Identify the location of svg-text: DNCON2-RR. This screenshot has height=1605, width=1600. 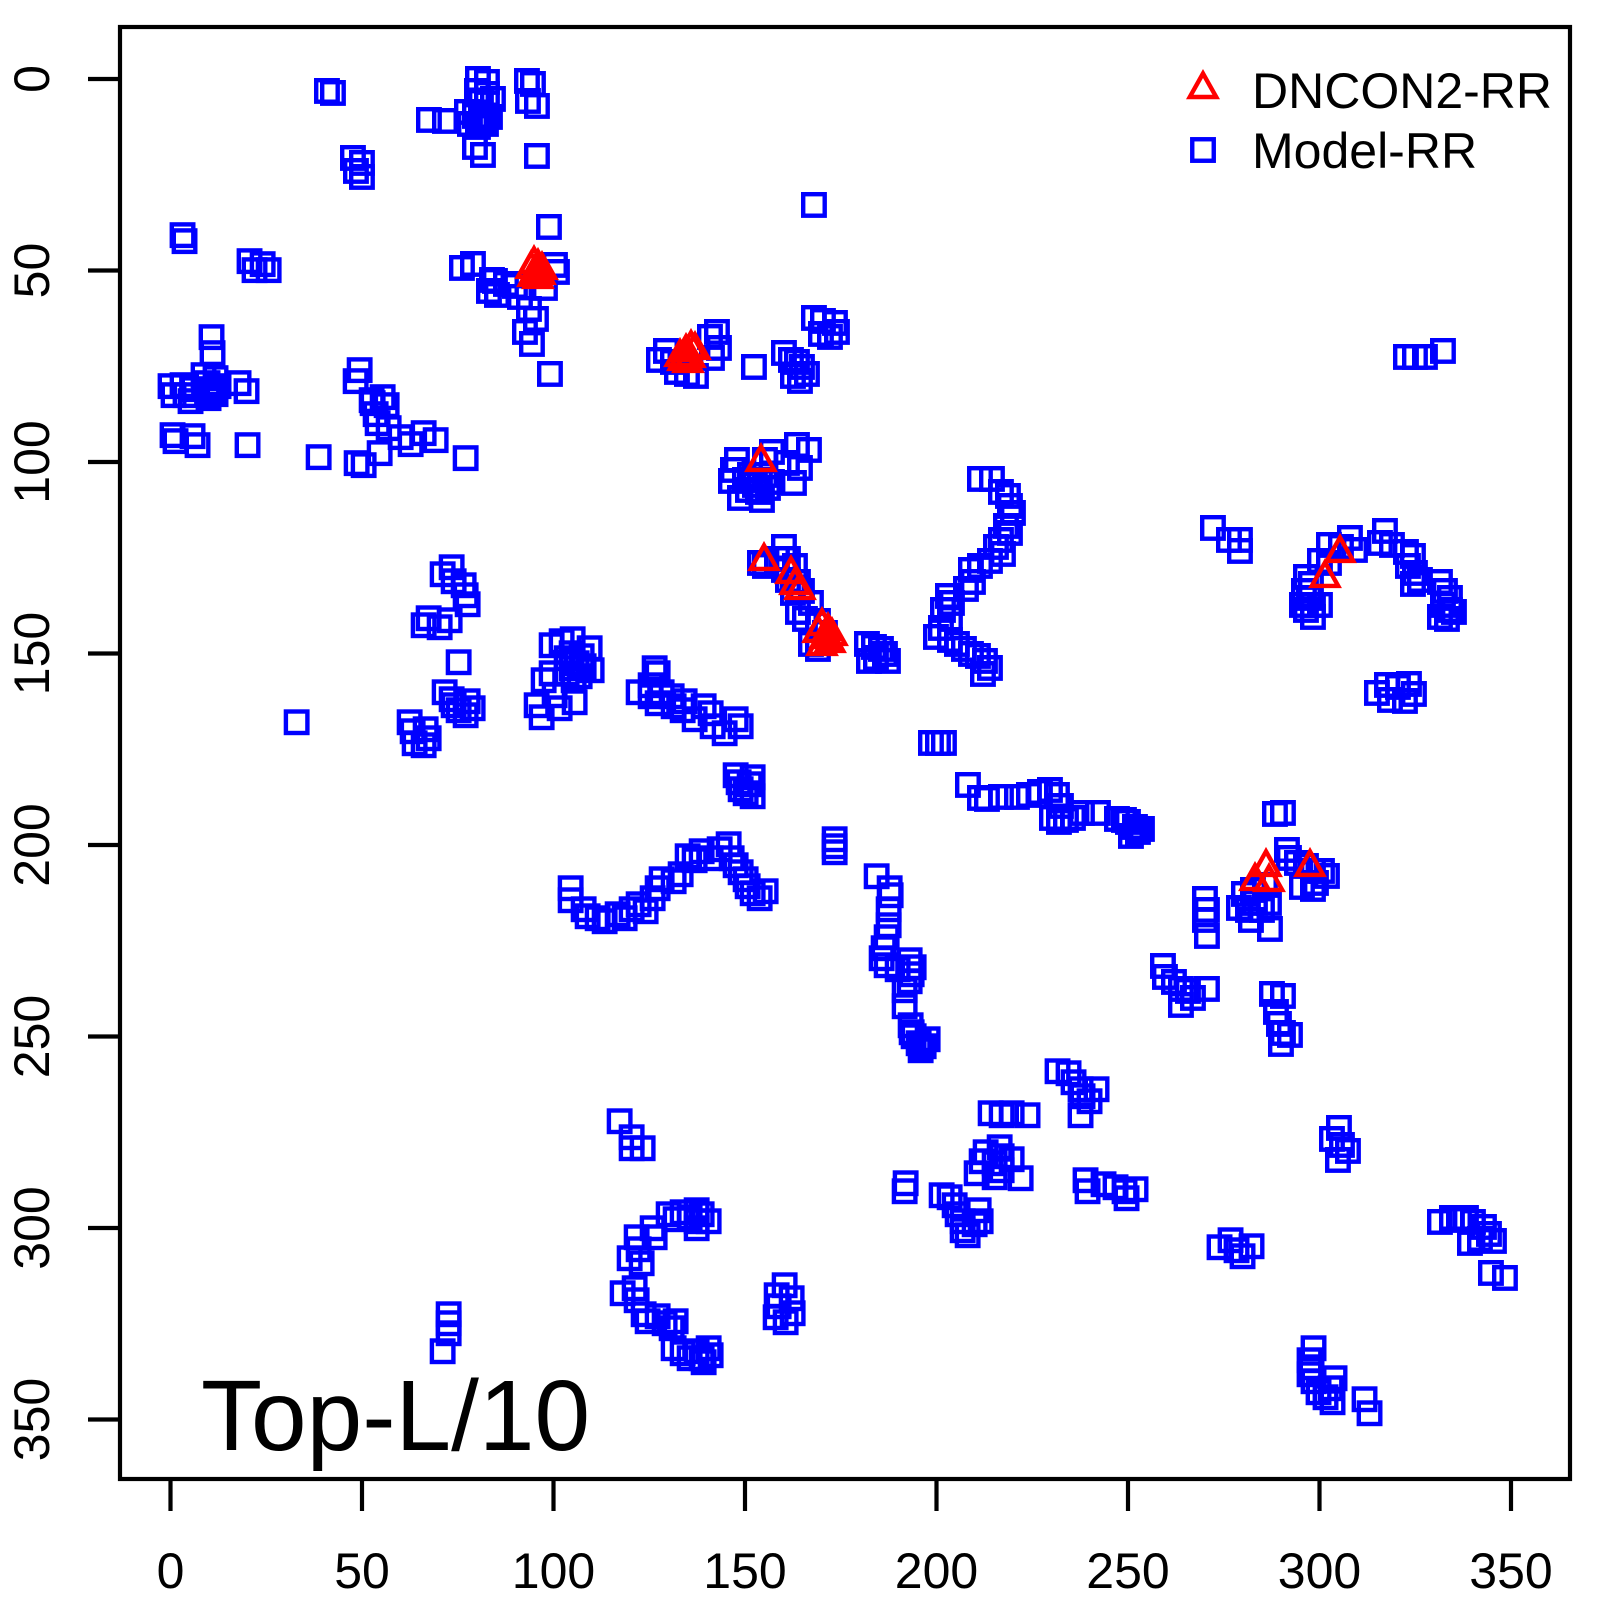
(1402, 91).